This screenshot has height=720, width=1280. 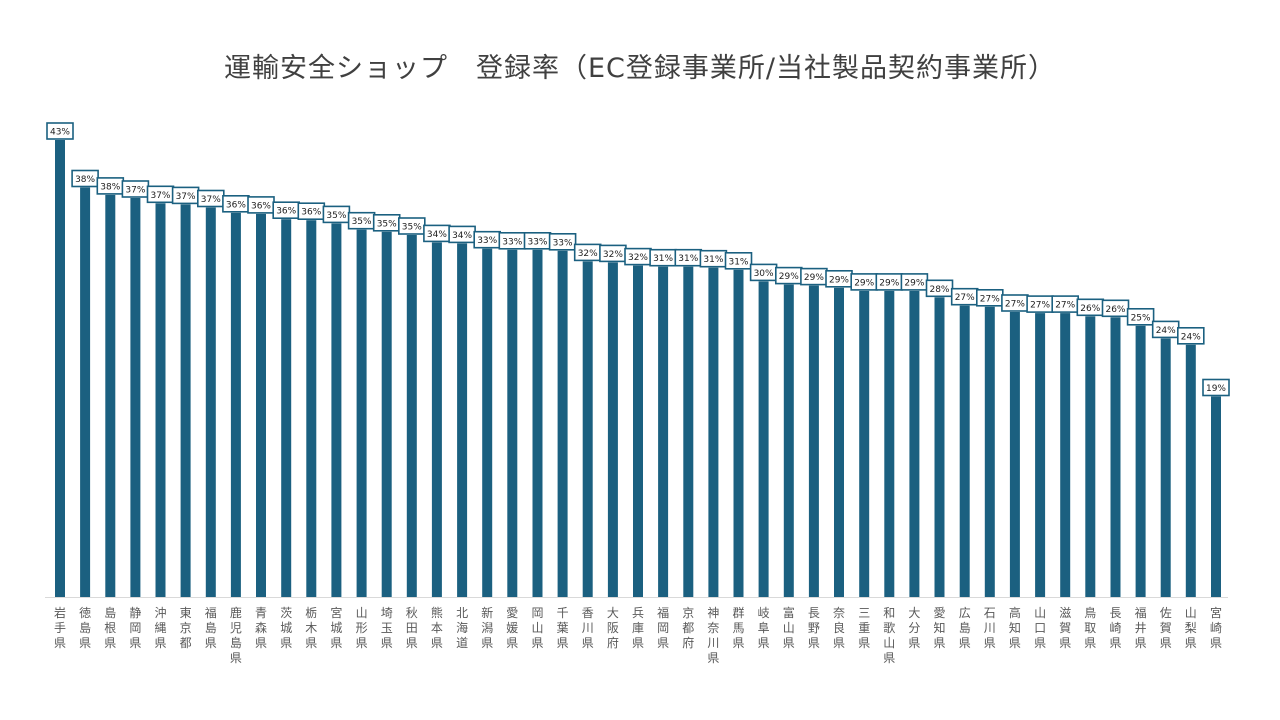 I want to click on category-label: 鹿児島県, so click(x=236, y=635).